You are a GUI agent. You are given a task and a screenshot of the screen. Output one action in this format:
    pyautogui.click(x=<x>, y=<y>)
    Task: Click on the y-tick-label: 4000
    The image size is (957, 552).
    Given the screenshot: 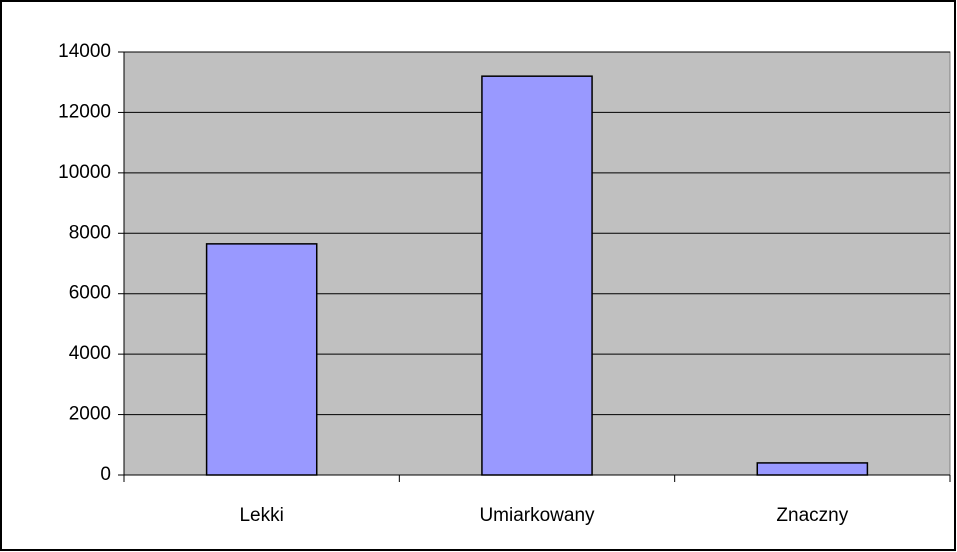 What is the action you would take?
    pyautogui.click(x=90, y=353)
    